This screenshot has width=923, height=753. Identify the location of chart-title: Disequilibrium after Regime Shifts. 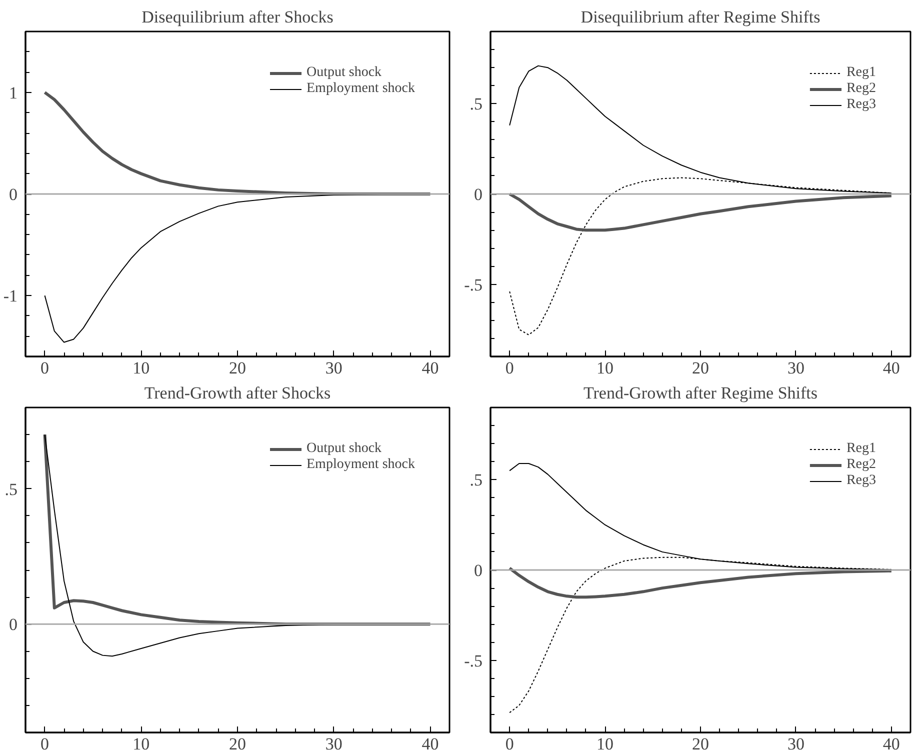
(700, 17).